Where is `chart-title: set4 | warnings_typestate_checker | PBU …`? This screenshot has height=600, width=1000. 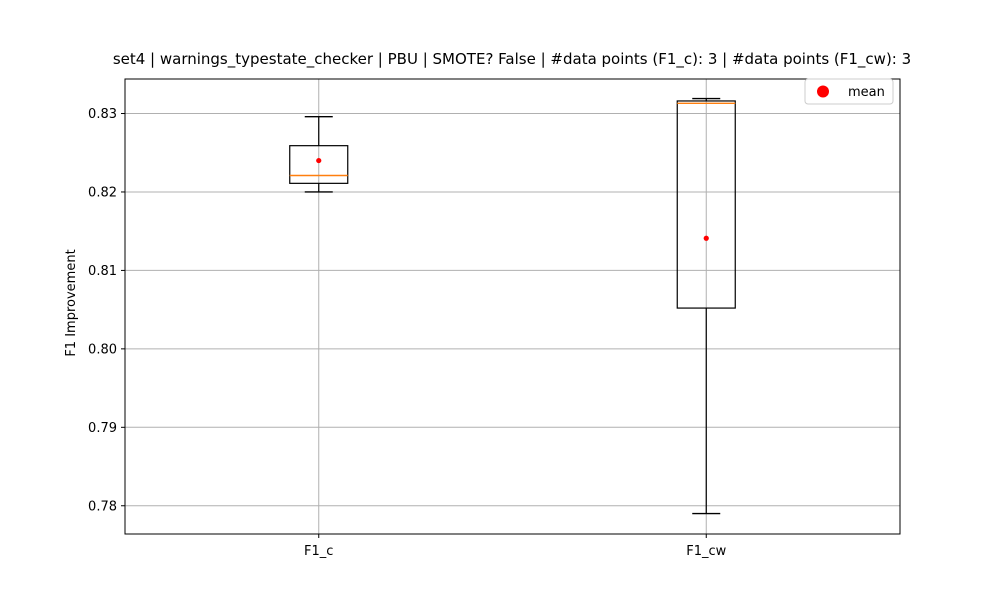
chart-title: set4 | warnings_typestate_checker | PBU … is located at coordinates (512, 59).